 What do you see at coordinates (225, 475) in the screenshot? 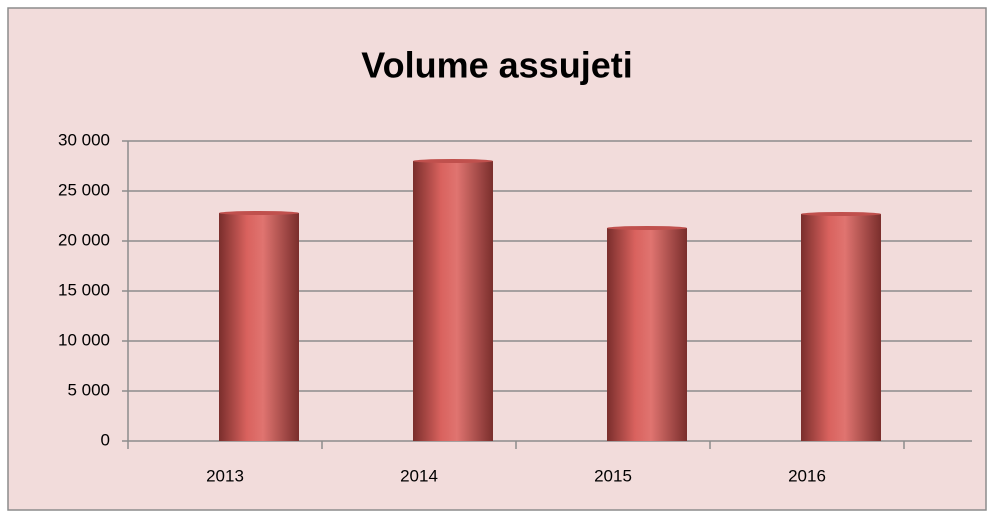
I see `x-tick-label: 2013` at bounding box center [225, 475].